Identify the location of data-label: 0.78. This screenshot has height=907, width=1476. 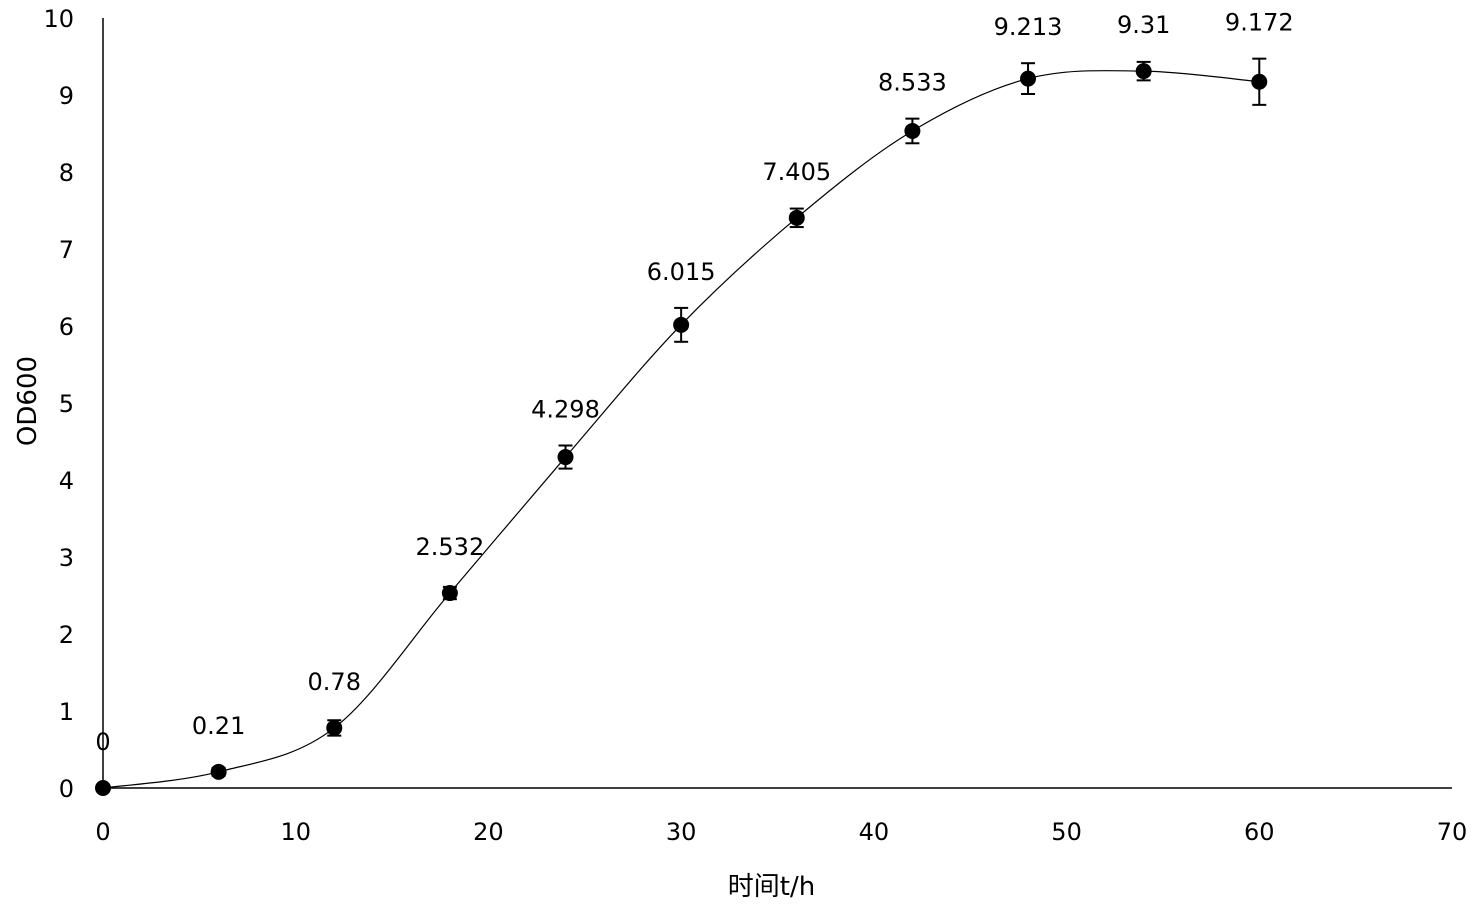
(334, 682).